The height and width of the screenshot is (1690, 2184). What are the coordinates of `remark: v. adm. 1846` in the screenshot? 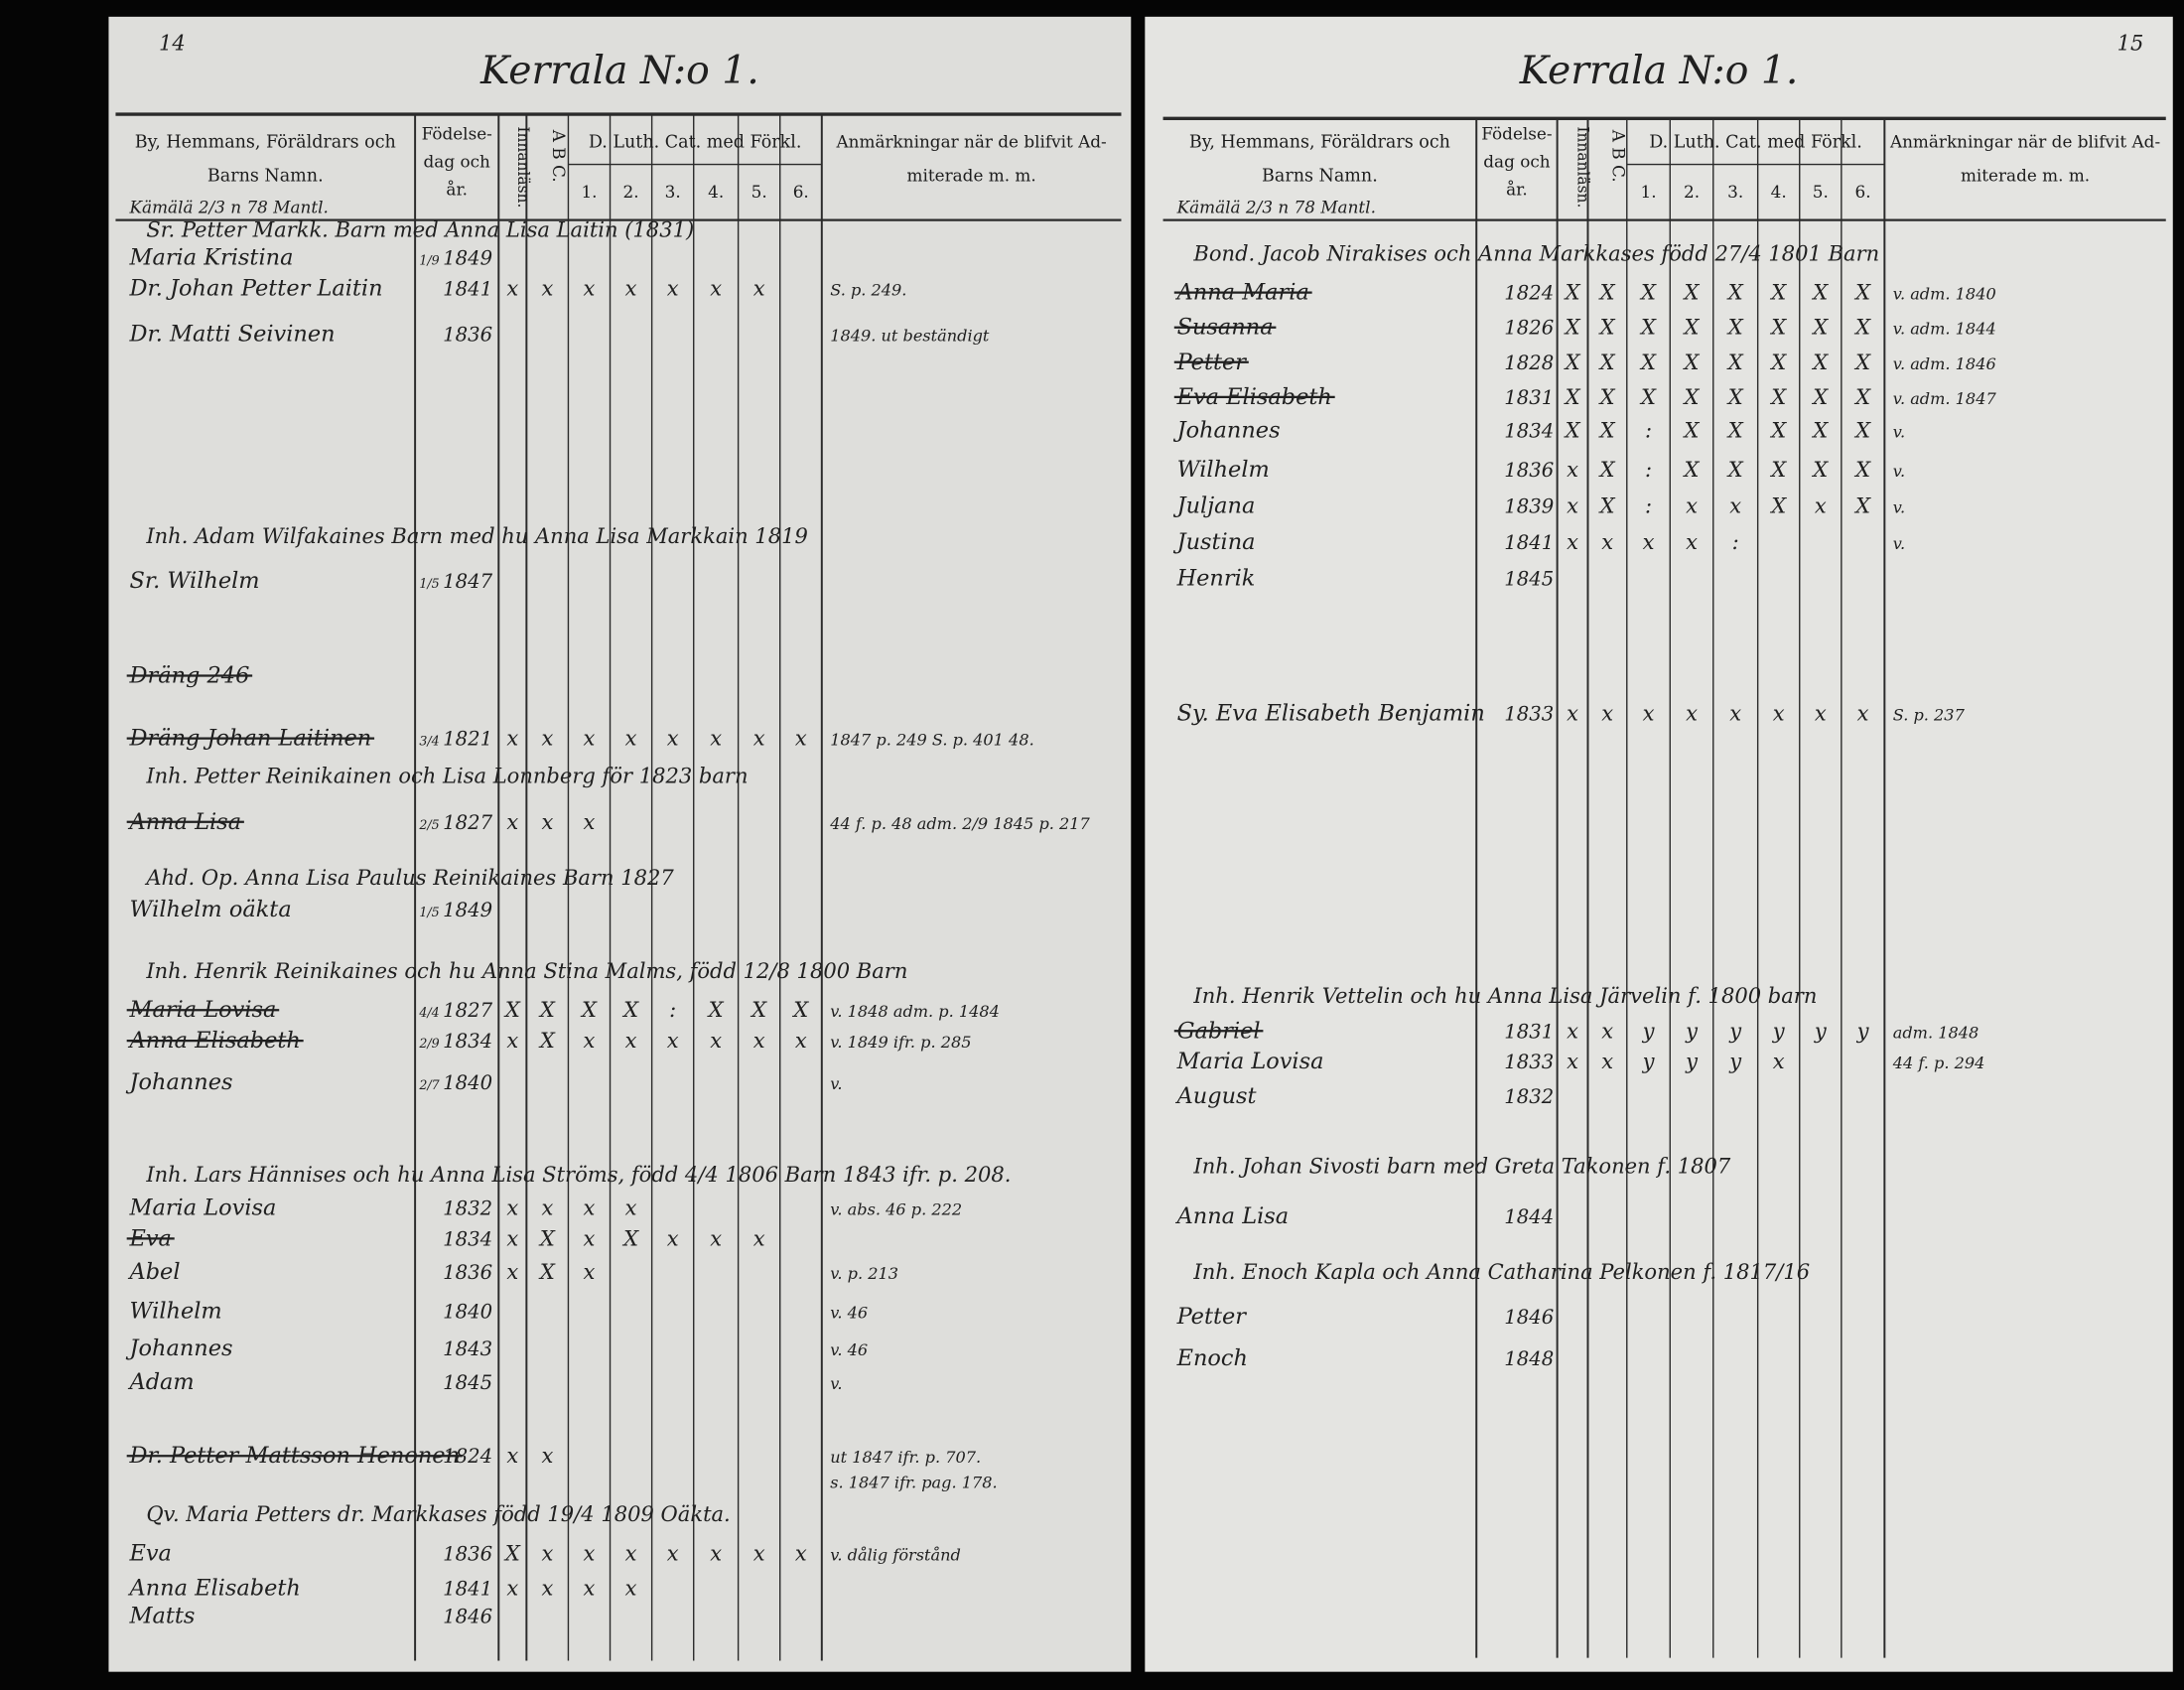 It's located at (1944, 363).